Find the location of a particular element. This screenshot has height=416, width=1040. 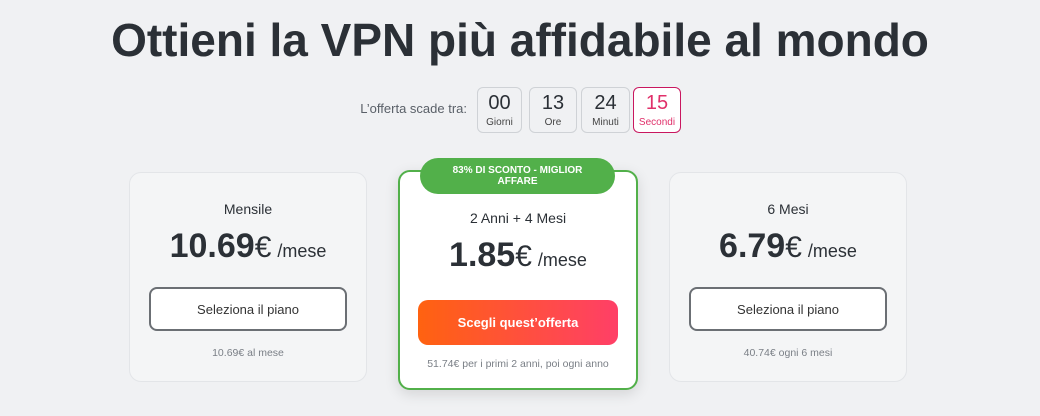

seconds-label: Secondi is located at coordinates (657, 122).